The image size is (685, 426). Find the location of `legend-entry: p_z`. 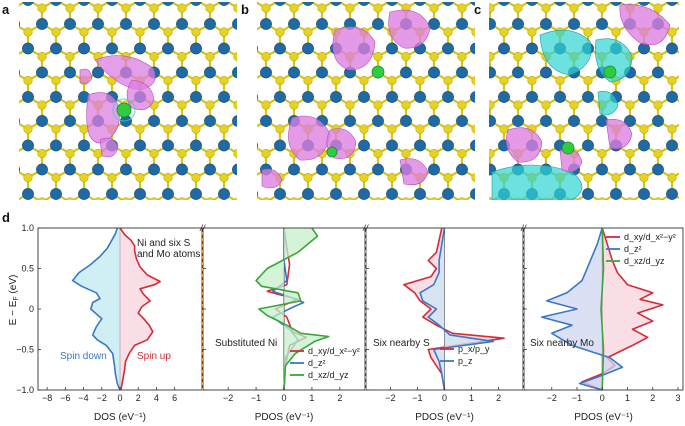

legend-entry: p_z is located at coordinates (465, 361).